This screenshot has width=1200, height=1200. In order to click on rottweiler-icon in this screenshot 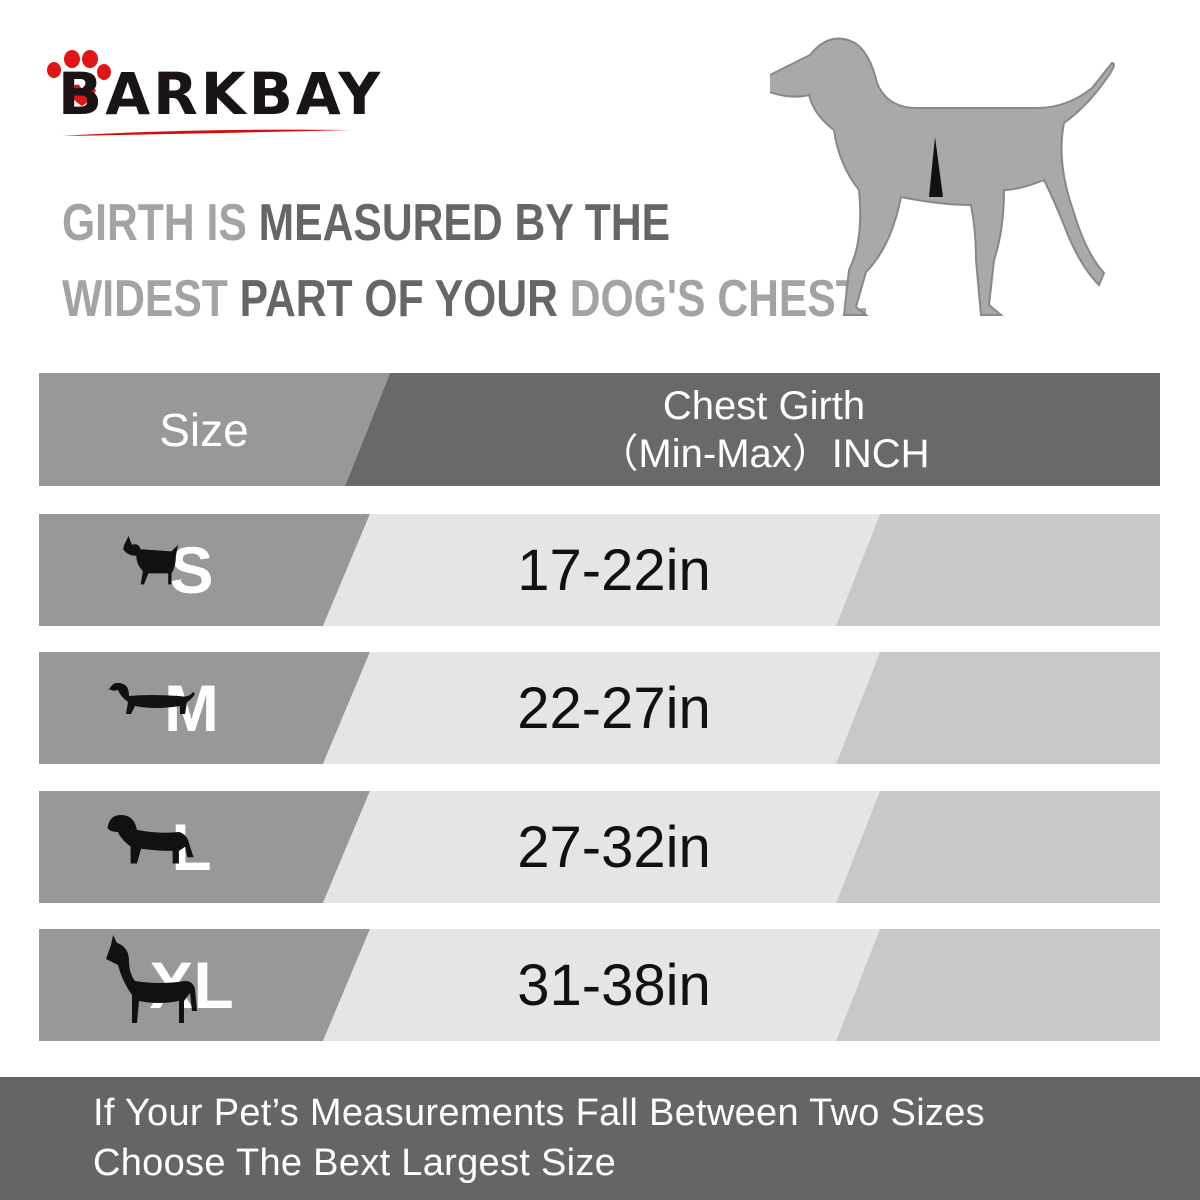, I will do `click(150, 839)`.